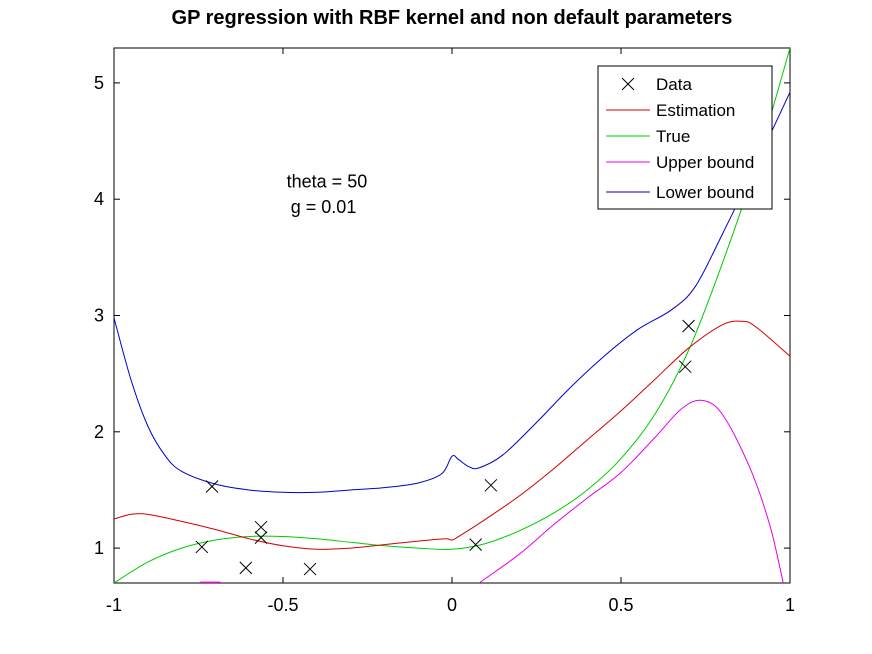  Describe the element at coordinates (452, 605) in the screenshot. I see `x-tick-label: 0` at that location.